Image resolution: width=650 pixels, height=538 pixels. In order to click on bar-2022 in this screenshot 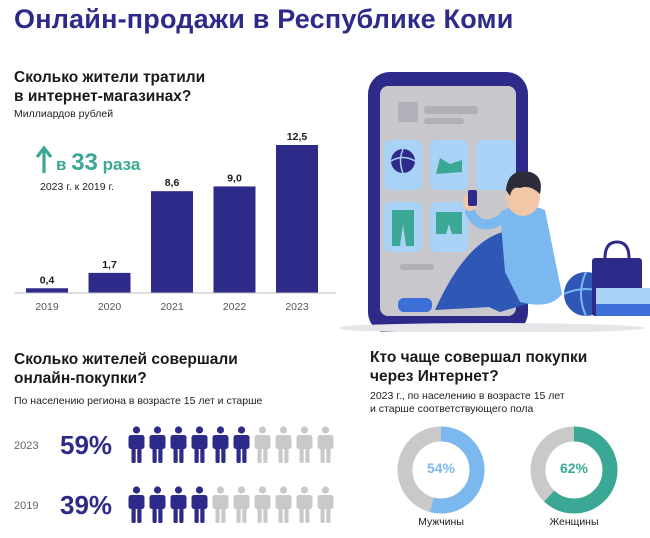, I will do `click(234, 239)`.